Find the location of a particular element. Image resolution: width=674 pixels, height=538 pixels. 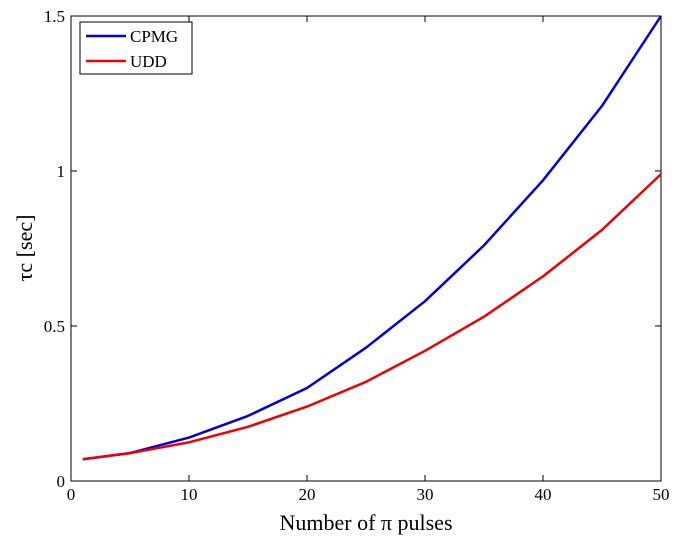

y-tick-label-1: 0.5 is located at coordinates (54, 326).